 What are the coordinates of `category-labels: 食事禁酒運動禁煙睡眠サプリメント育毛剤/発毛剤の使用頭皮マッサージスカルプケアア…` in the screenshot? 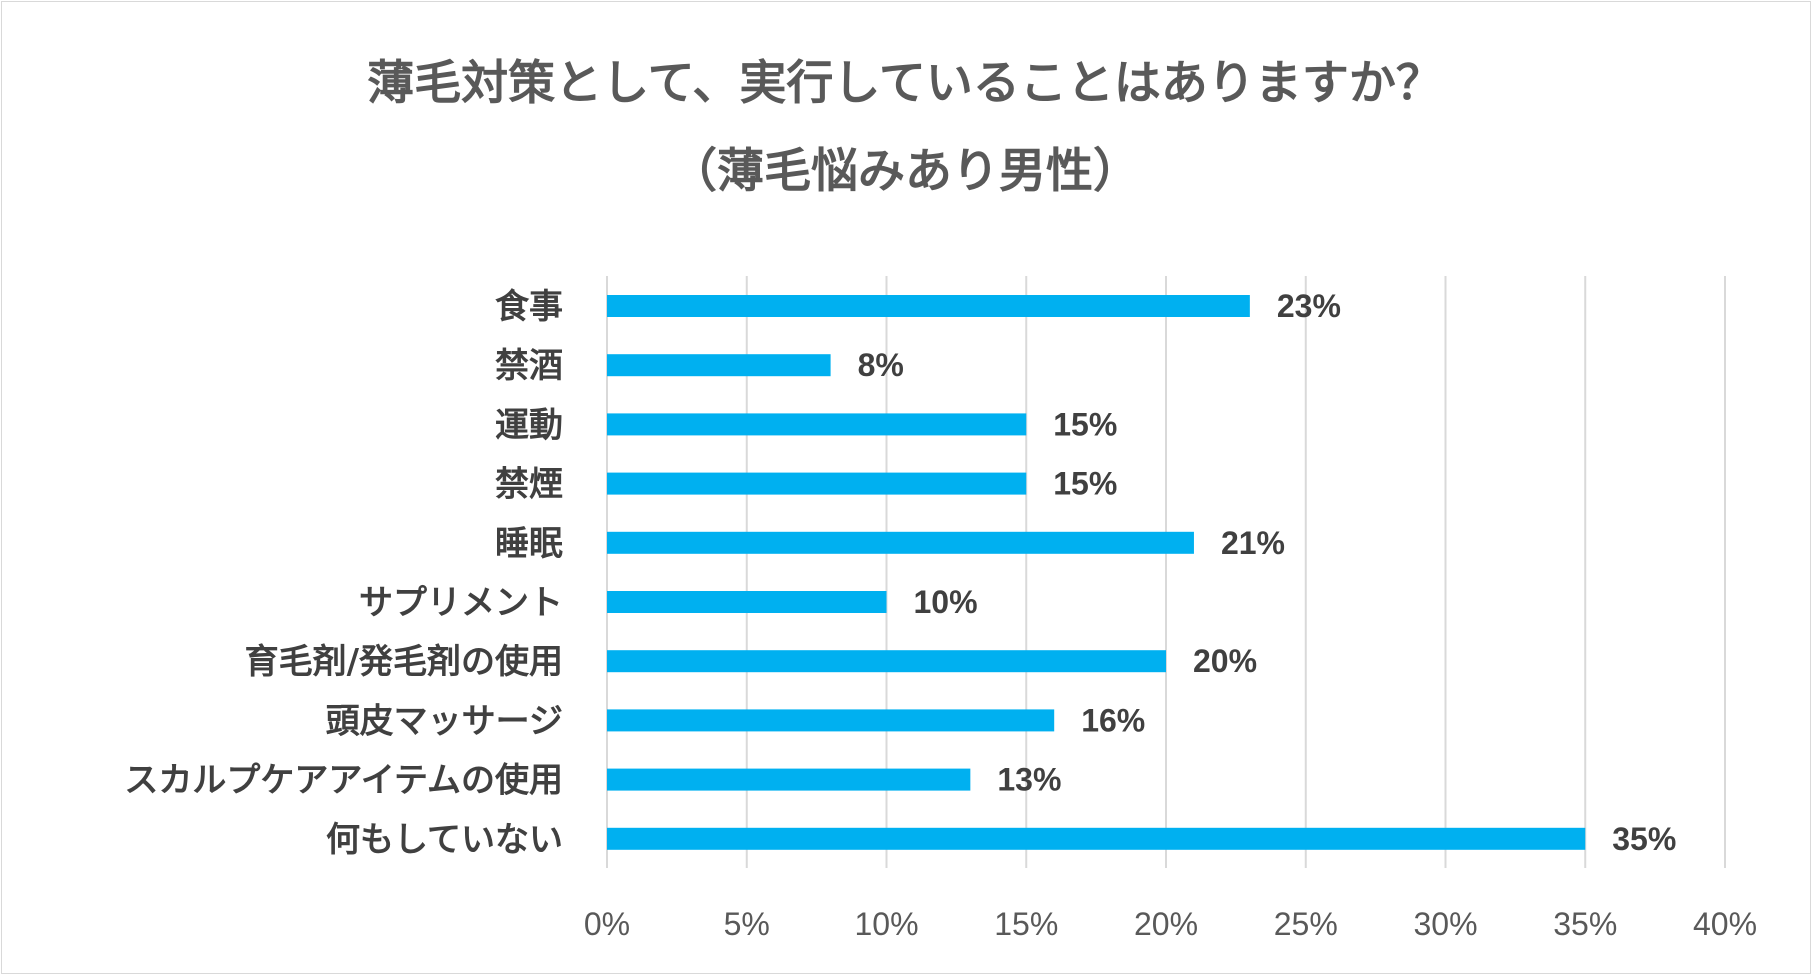 It's located at (343, 573).